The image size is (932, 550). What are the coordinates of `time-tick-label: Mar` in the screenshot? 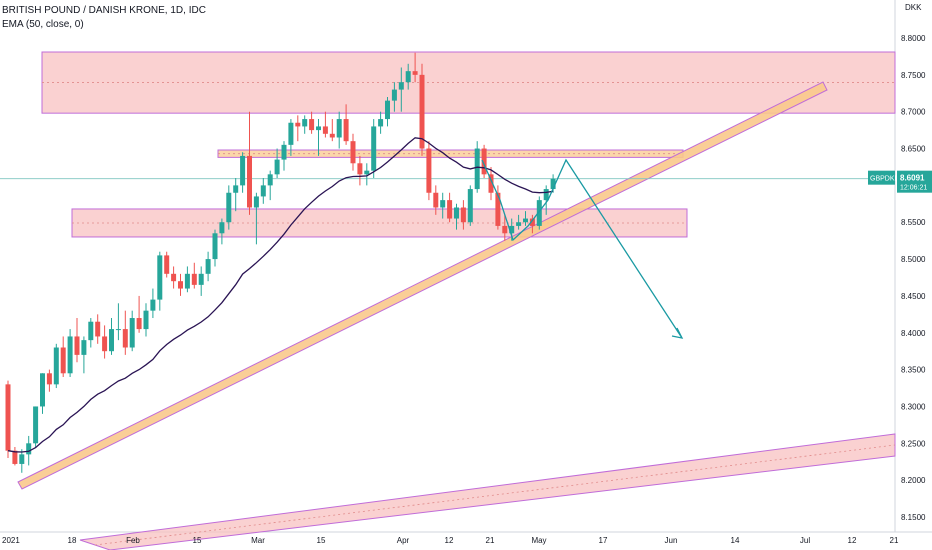 It's located at (258, 540).